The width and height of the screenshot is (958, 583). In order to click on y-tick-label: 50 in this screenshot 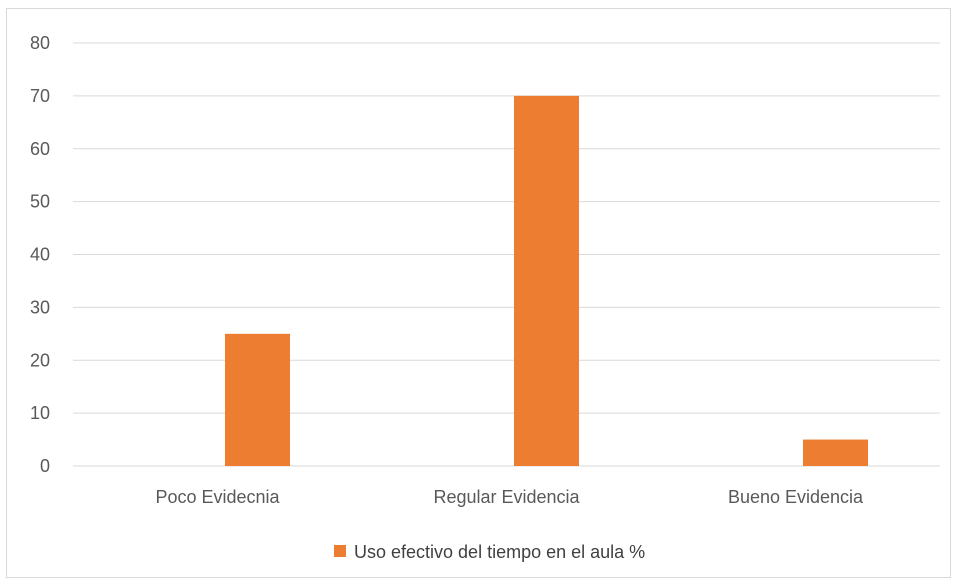, I will do `click(40, 202)`.